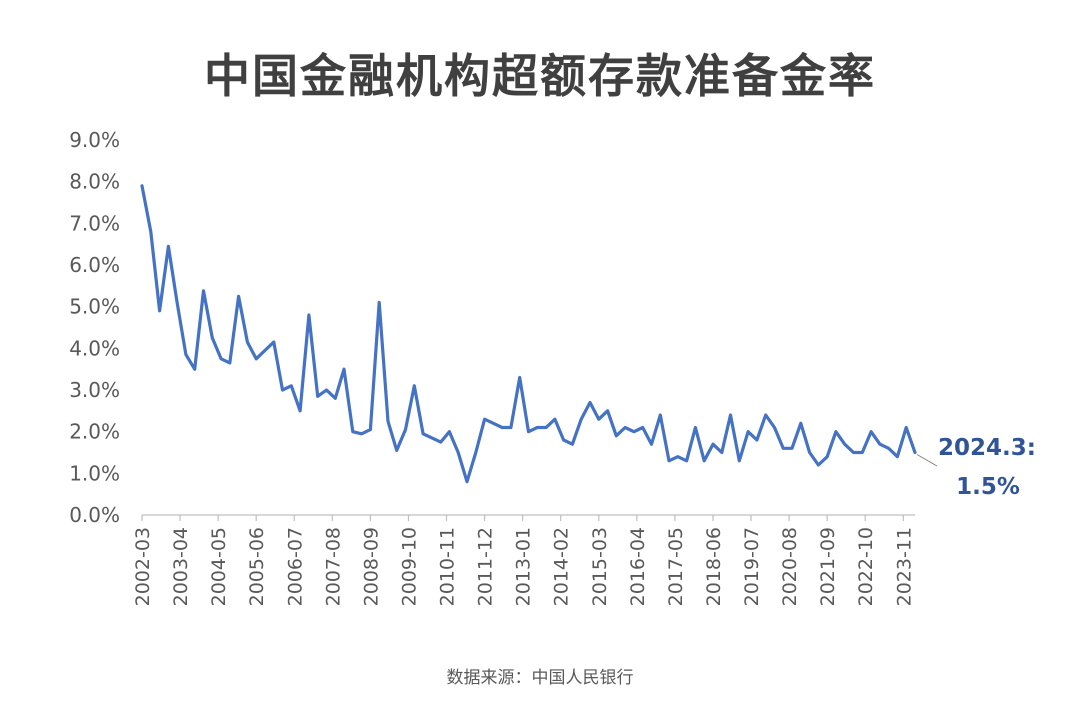 The height and width of the screenshot is (720, 1080). I want to click on x-tick-label: 2003-04, so click(181, 566).